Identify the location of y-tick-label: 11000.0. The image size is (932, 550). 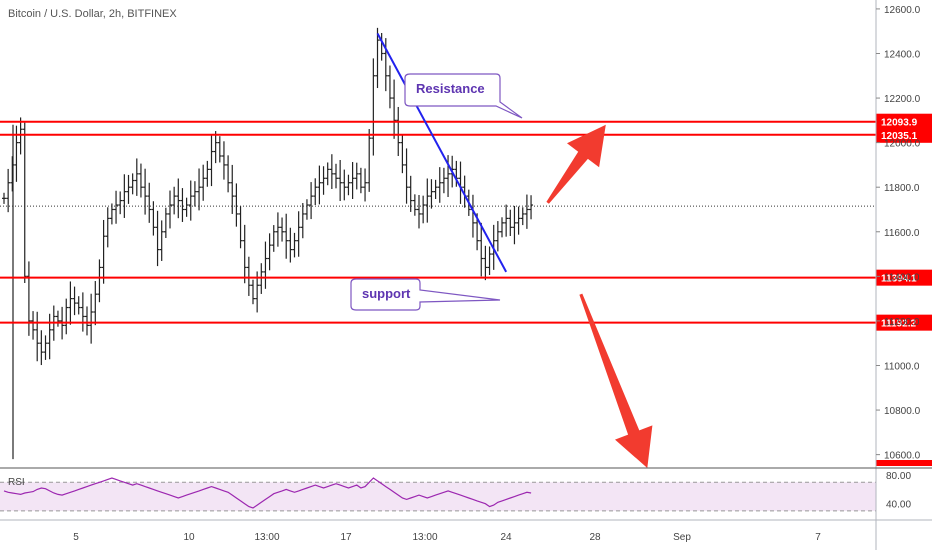
(902, 366).